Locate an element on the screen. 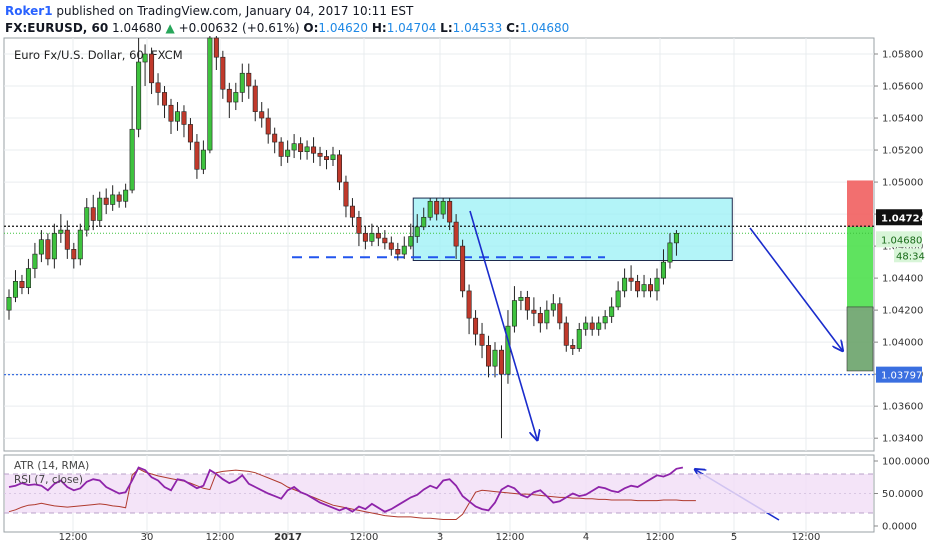 This screenshot has height=550, width=932. chart-title: Euro Fx/U.S. Dollar, 60, FXCM is located at coordinates (98, 55).